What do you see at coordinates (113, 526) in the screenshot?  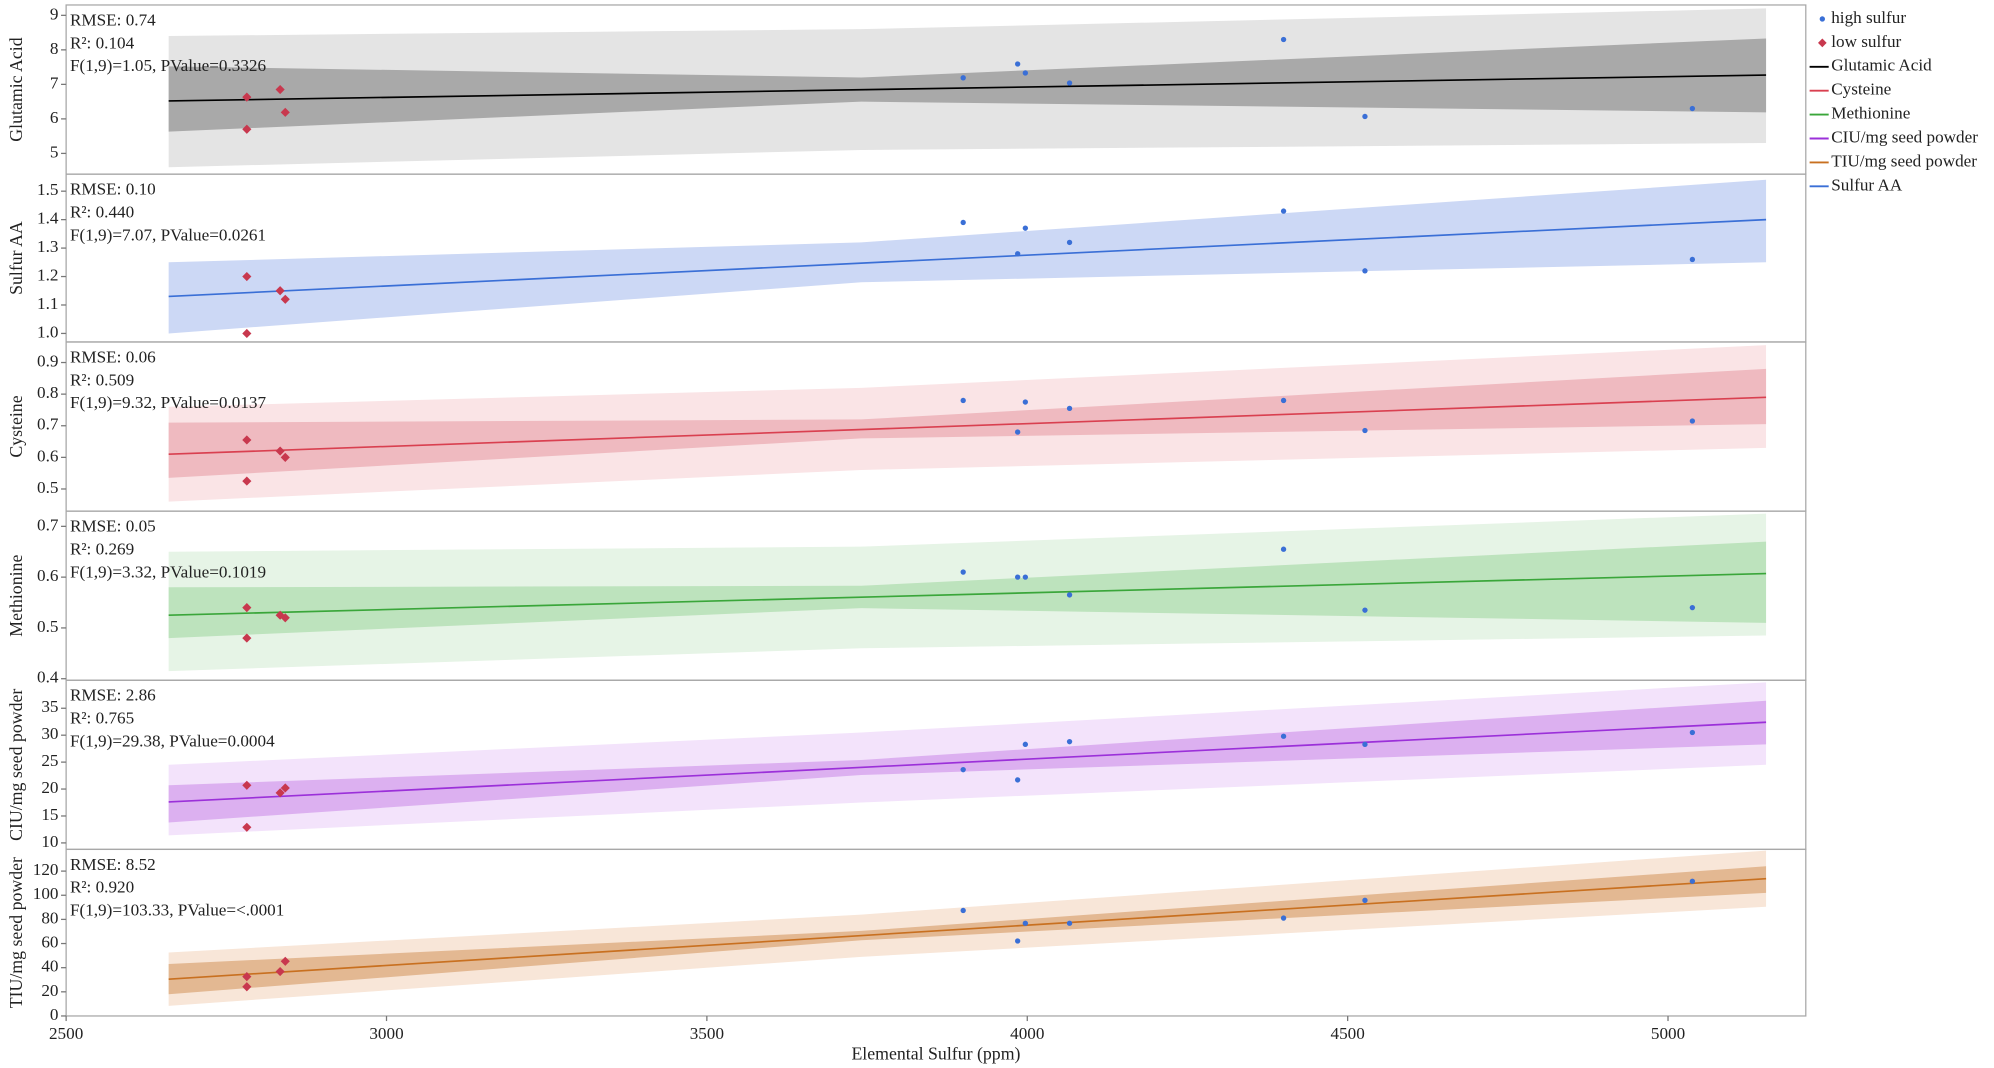 I see `stat-annotation: RMSE: 0.05` at bounding box center [113, 526].